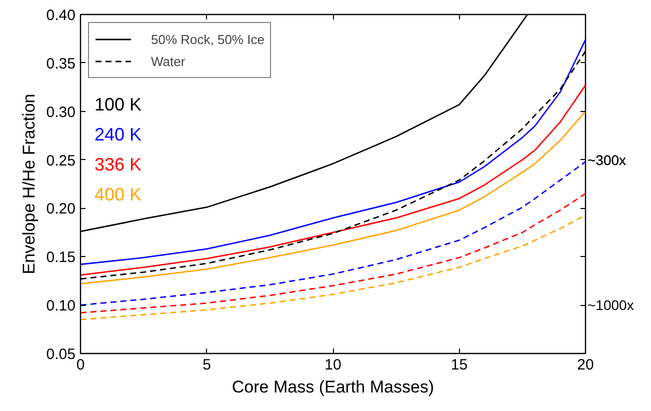 The height and width of the screenshot is (411, 651). What do you see at coordinates (80, 365) in the screenshot?
I see `x-tick-label: 0` at bounding box center [80, 365].